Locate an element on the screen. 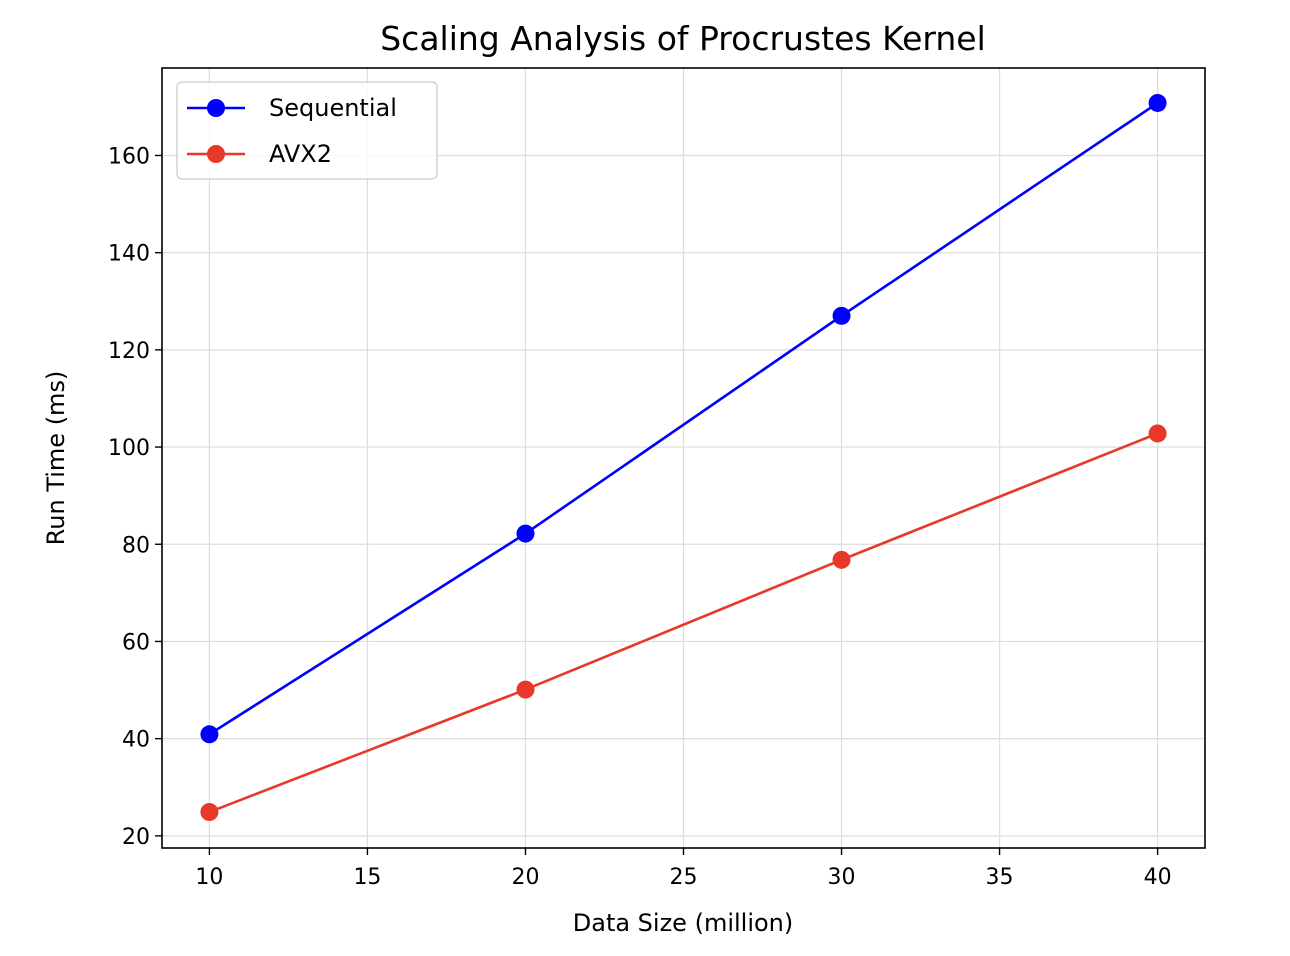  legend-label: AVX2 is located at coordinates (300, 154).